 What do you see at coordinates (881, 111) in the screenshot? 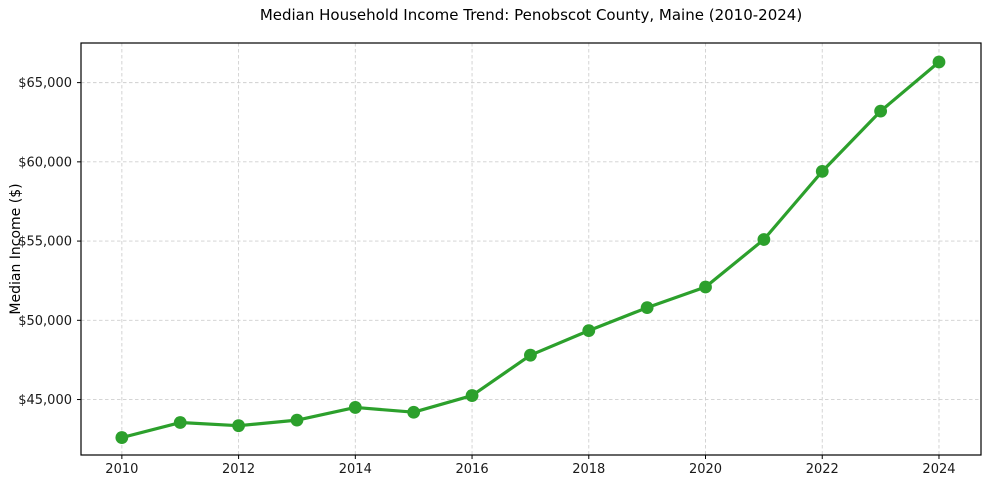
I see `data-point-2023` at bounding box center [881, 111].